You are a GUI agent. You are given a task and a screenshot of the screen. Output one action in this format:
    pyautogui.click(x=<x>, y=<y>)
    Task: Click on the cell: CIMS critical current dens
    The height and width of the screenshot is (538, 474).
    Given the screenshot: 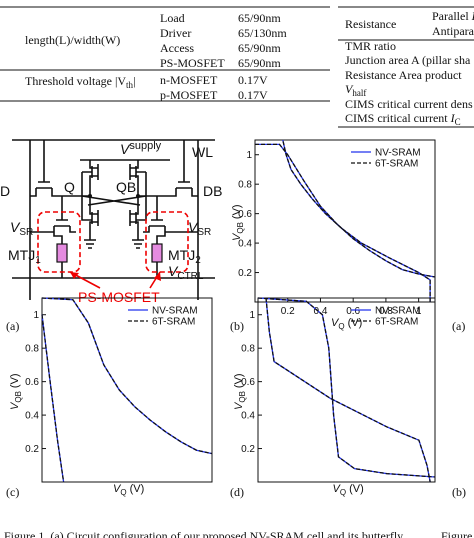 What is the action you would take?
    pyautogui.click(x=409, y=104)
    